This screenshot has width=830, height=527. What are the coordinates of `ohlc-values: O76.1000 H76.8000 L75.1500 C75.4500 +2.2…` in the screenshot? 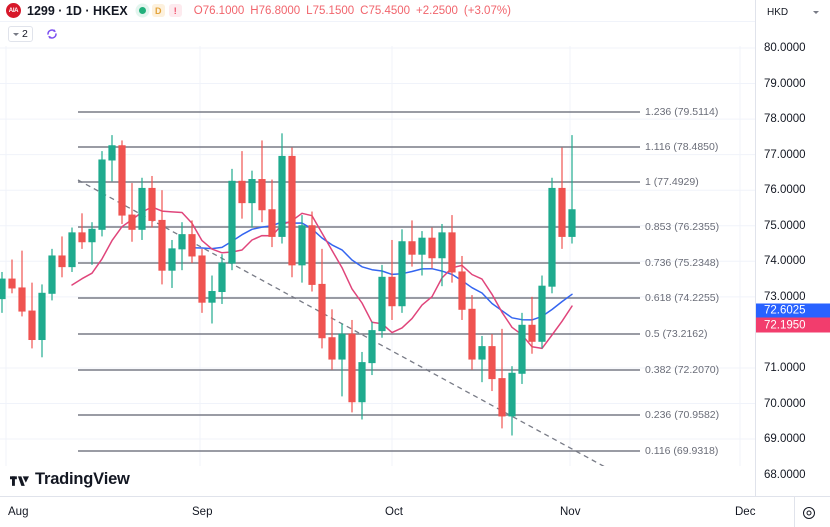 It's located at (352, 11).